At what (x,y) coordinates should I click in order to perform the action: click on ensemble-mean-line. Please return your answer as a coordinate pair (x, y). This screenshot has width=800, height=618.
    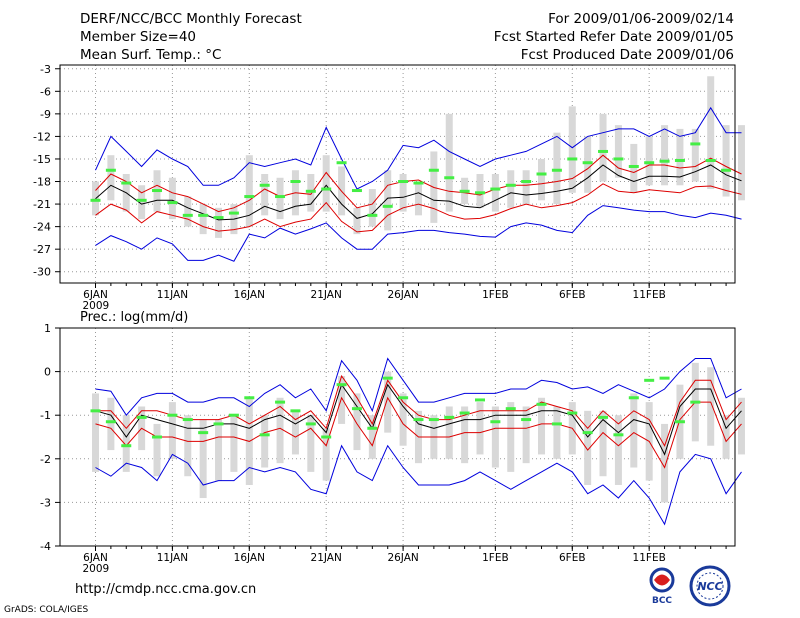
    Looking at the image, I should click on (418, 419).